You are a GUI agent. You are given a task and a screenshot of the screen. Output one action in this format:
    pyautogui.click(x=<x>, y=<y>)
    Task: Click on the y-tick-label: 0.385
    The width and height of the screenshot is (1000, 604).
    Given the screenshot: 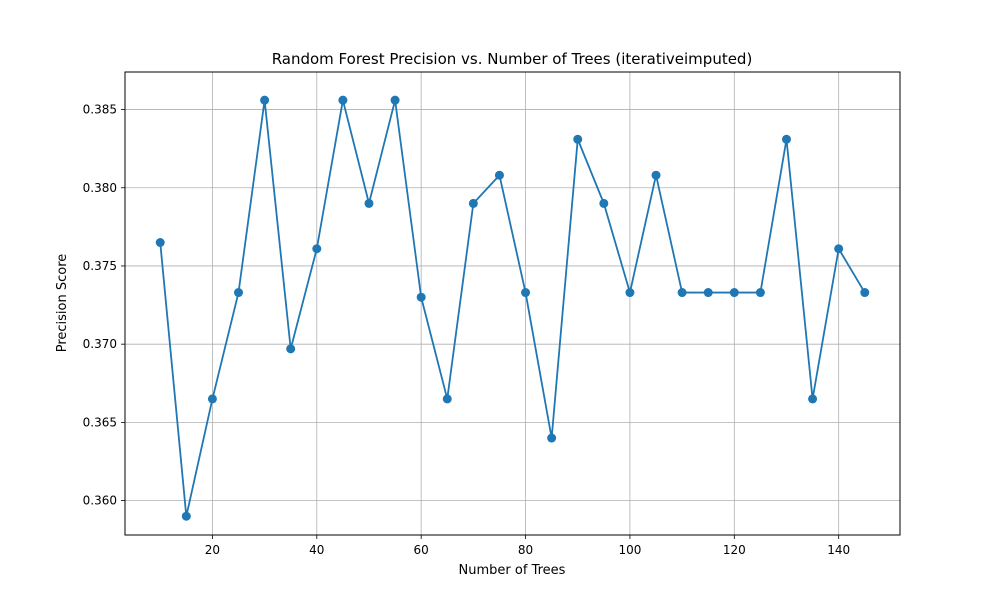 What is the action you would take?
    pyautogui.click(x=100, y=110)
    